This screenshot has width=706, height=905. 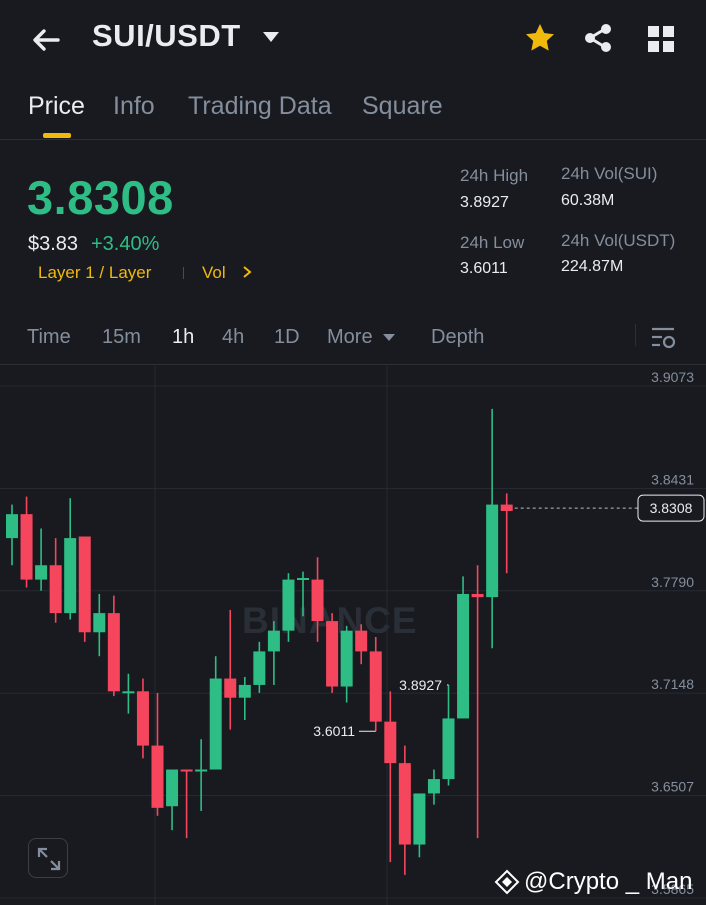 I want to click on category-tag: Layer 1 / Layer, so click(x=95, y=272).